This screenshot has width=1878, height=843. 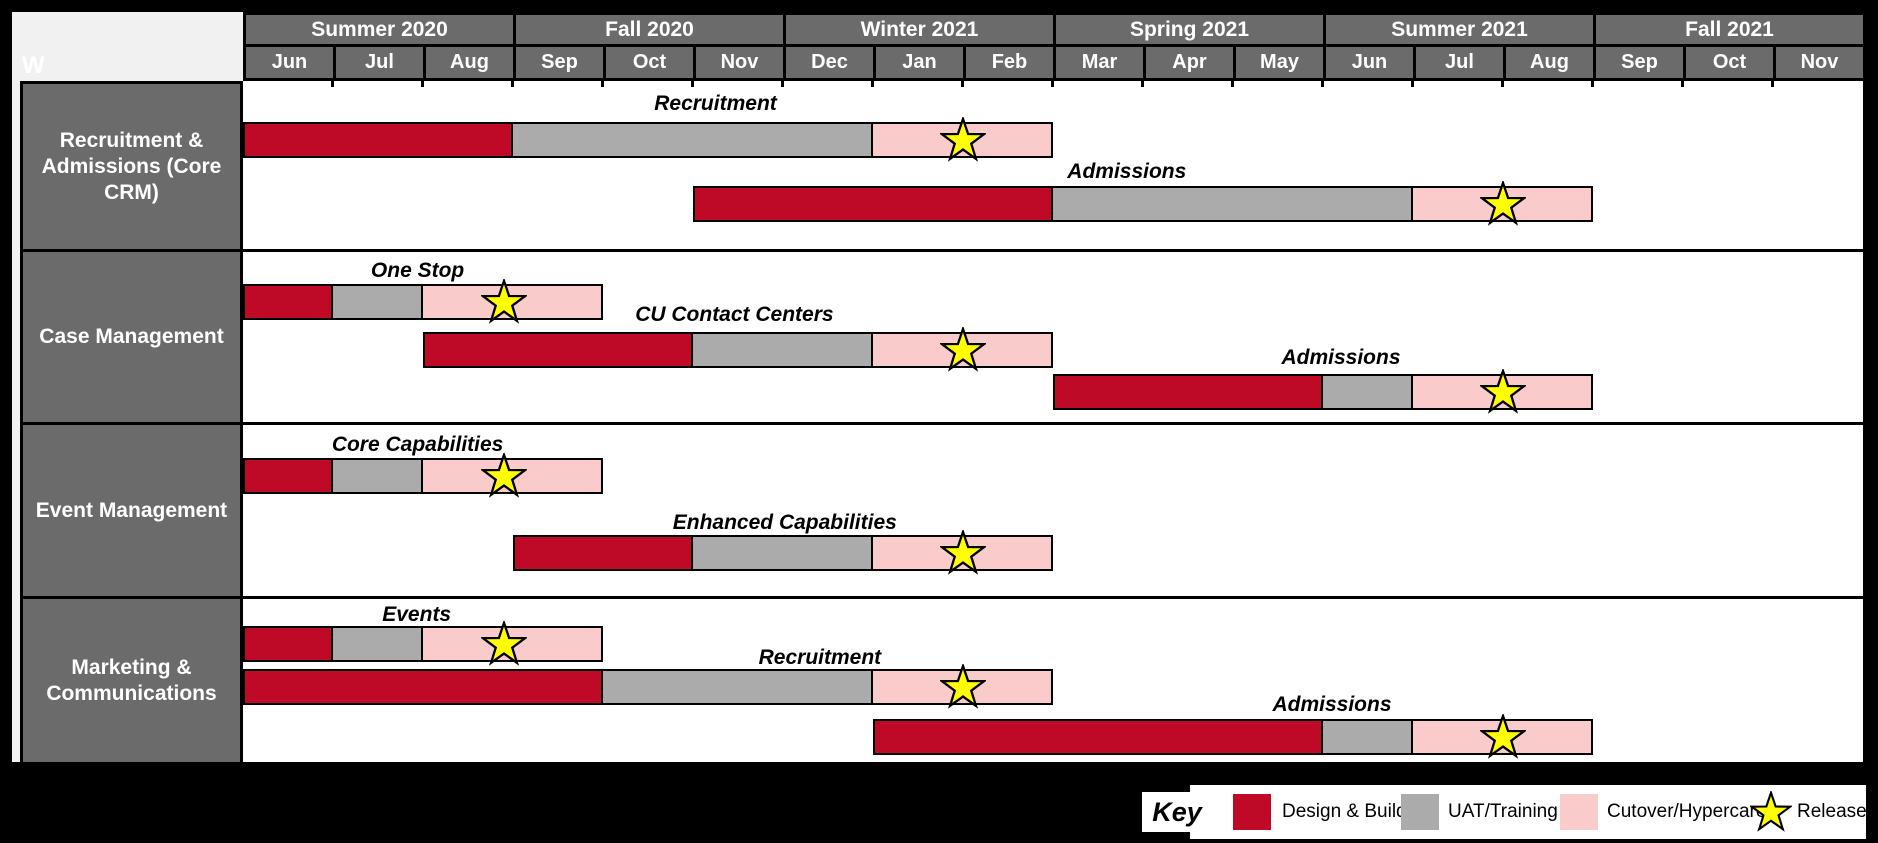 What do you see at coordinates (1687, 811) in the screenshot?
I see `legend-label-cutover-hypercare: Cutover/Hypercare` at bounding box center [1687, 811].